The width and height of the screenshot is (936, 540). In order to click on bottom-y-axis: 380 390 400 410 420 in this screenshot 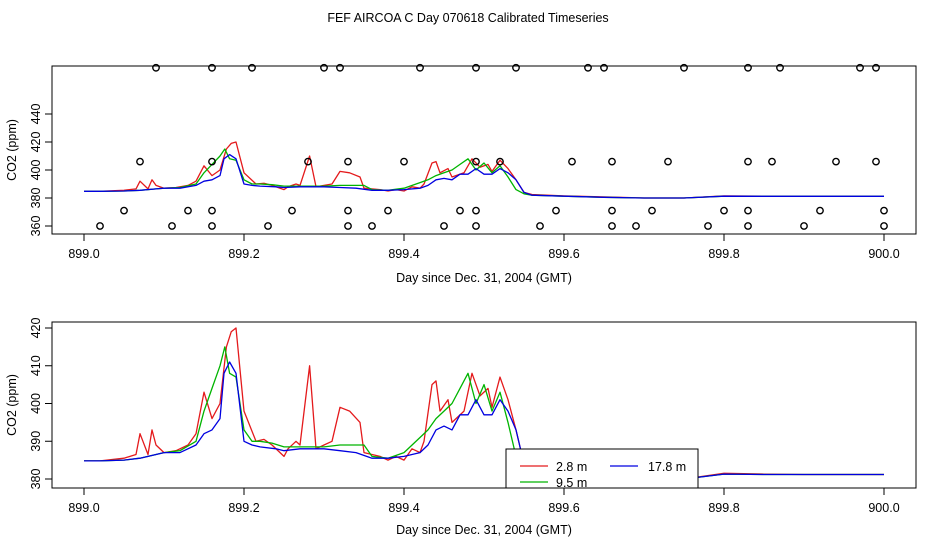, I will do `click(40, 404)`.